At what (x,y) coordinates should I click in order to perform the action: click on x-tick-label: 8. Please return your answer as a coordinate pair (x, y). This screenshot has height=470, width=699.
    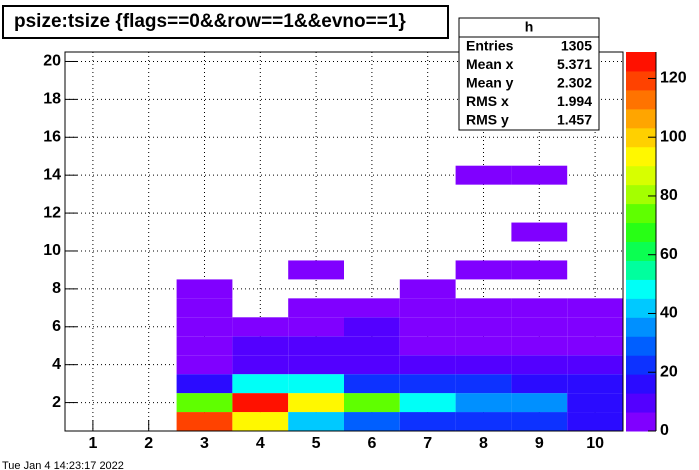
    Looking at the image, I should click on (483, 443).